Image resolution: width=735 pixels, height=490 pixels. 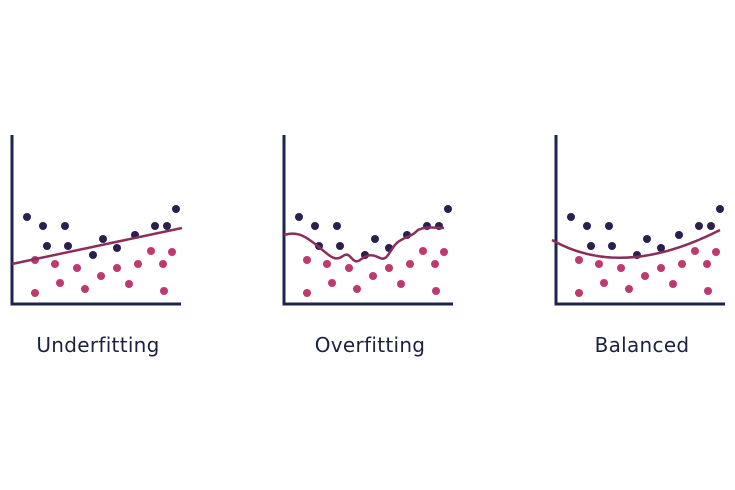 I want to click on panel-balanced: Balanced, so click(x=641, y=250).